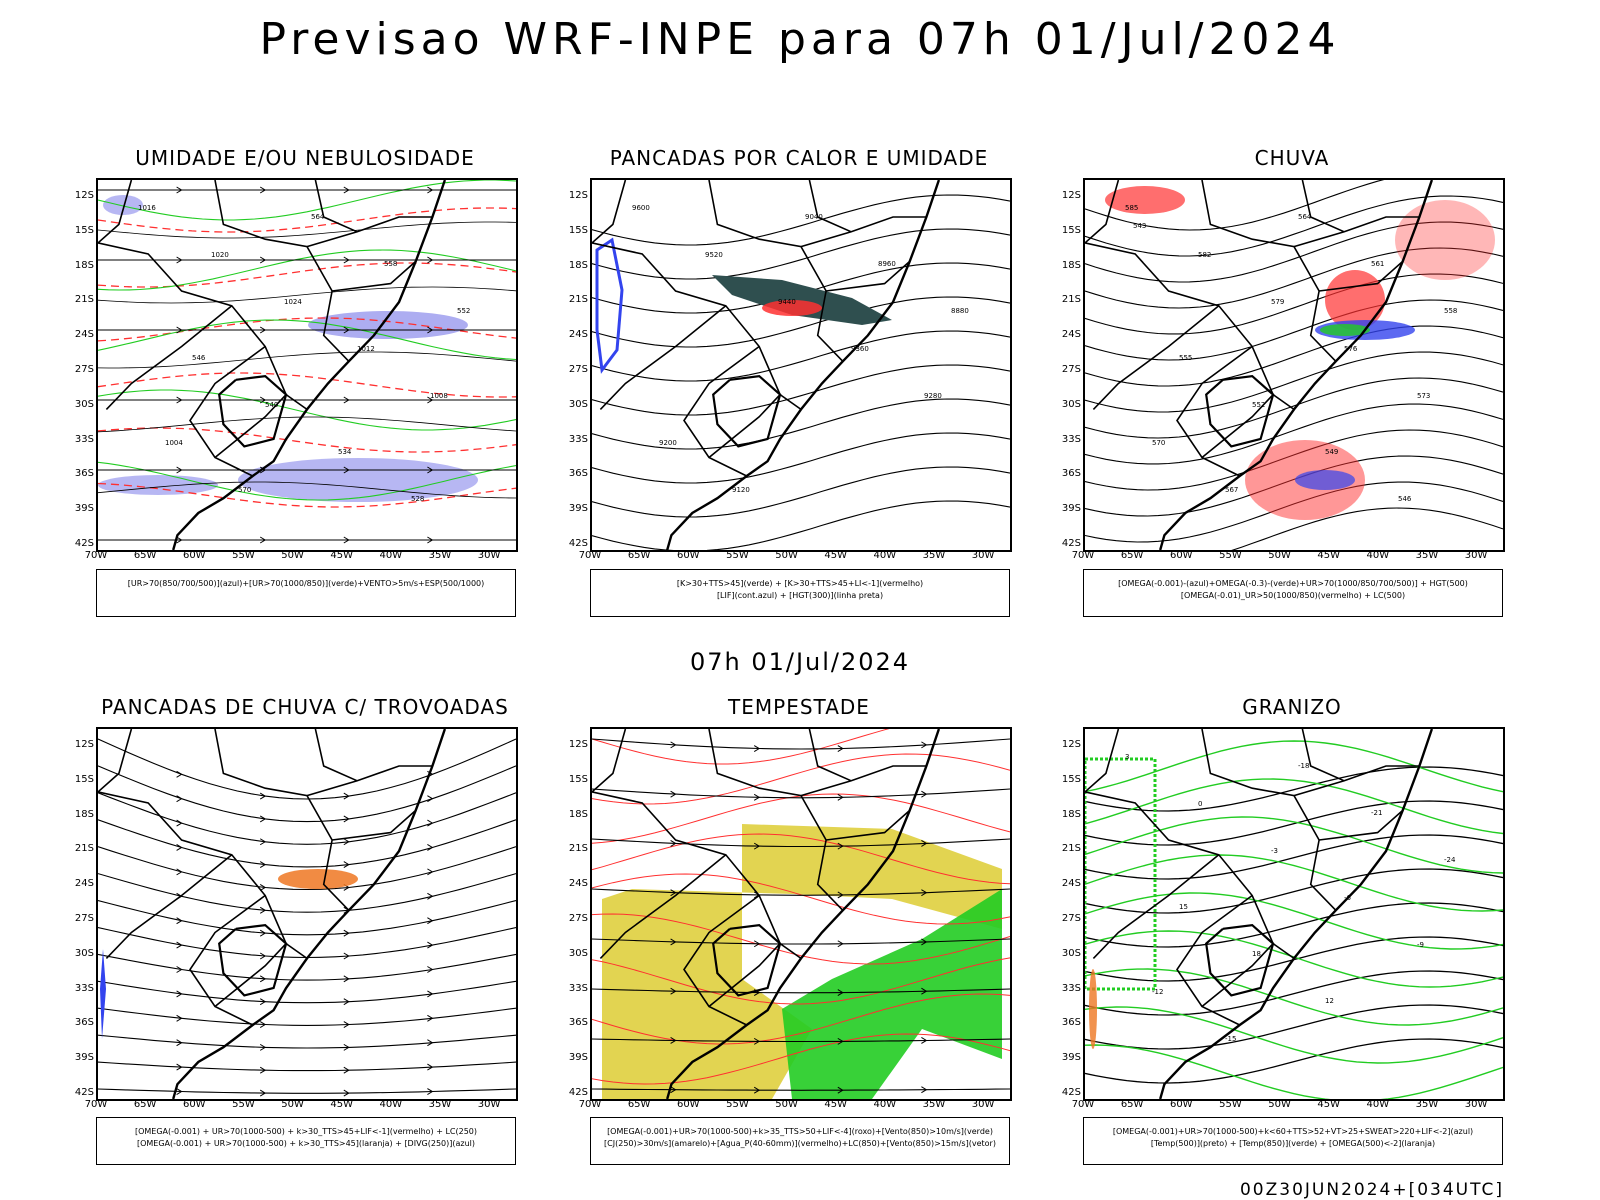 This screenshot has width=1600, height=1200. What do you see at coordinates (1071, 953) in the screenshot?
I see `latitude-label: 30S` at bounding box center [1071, 953].